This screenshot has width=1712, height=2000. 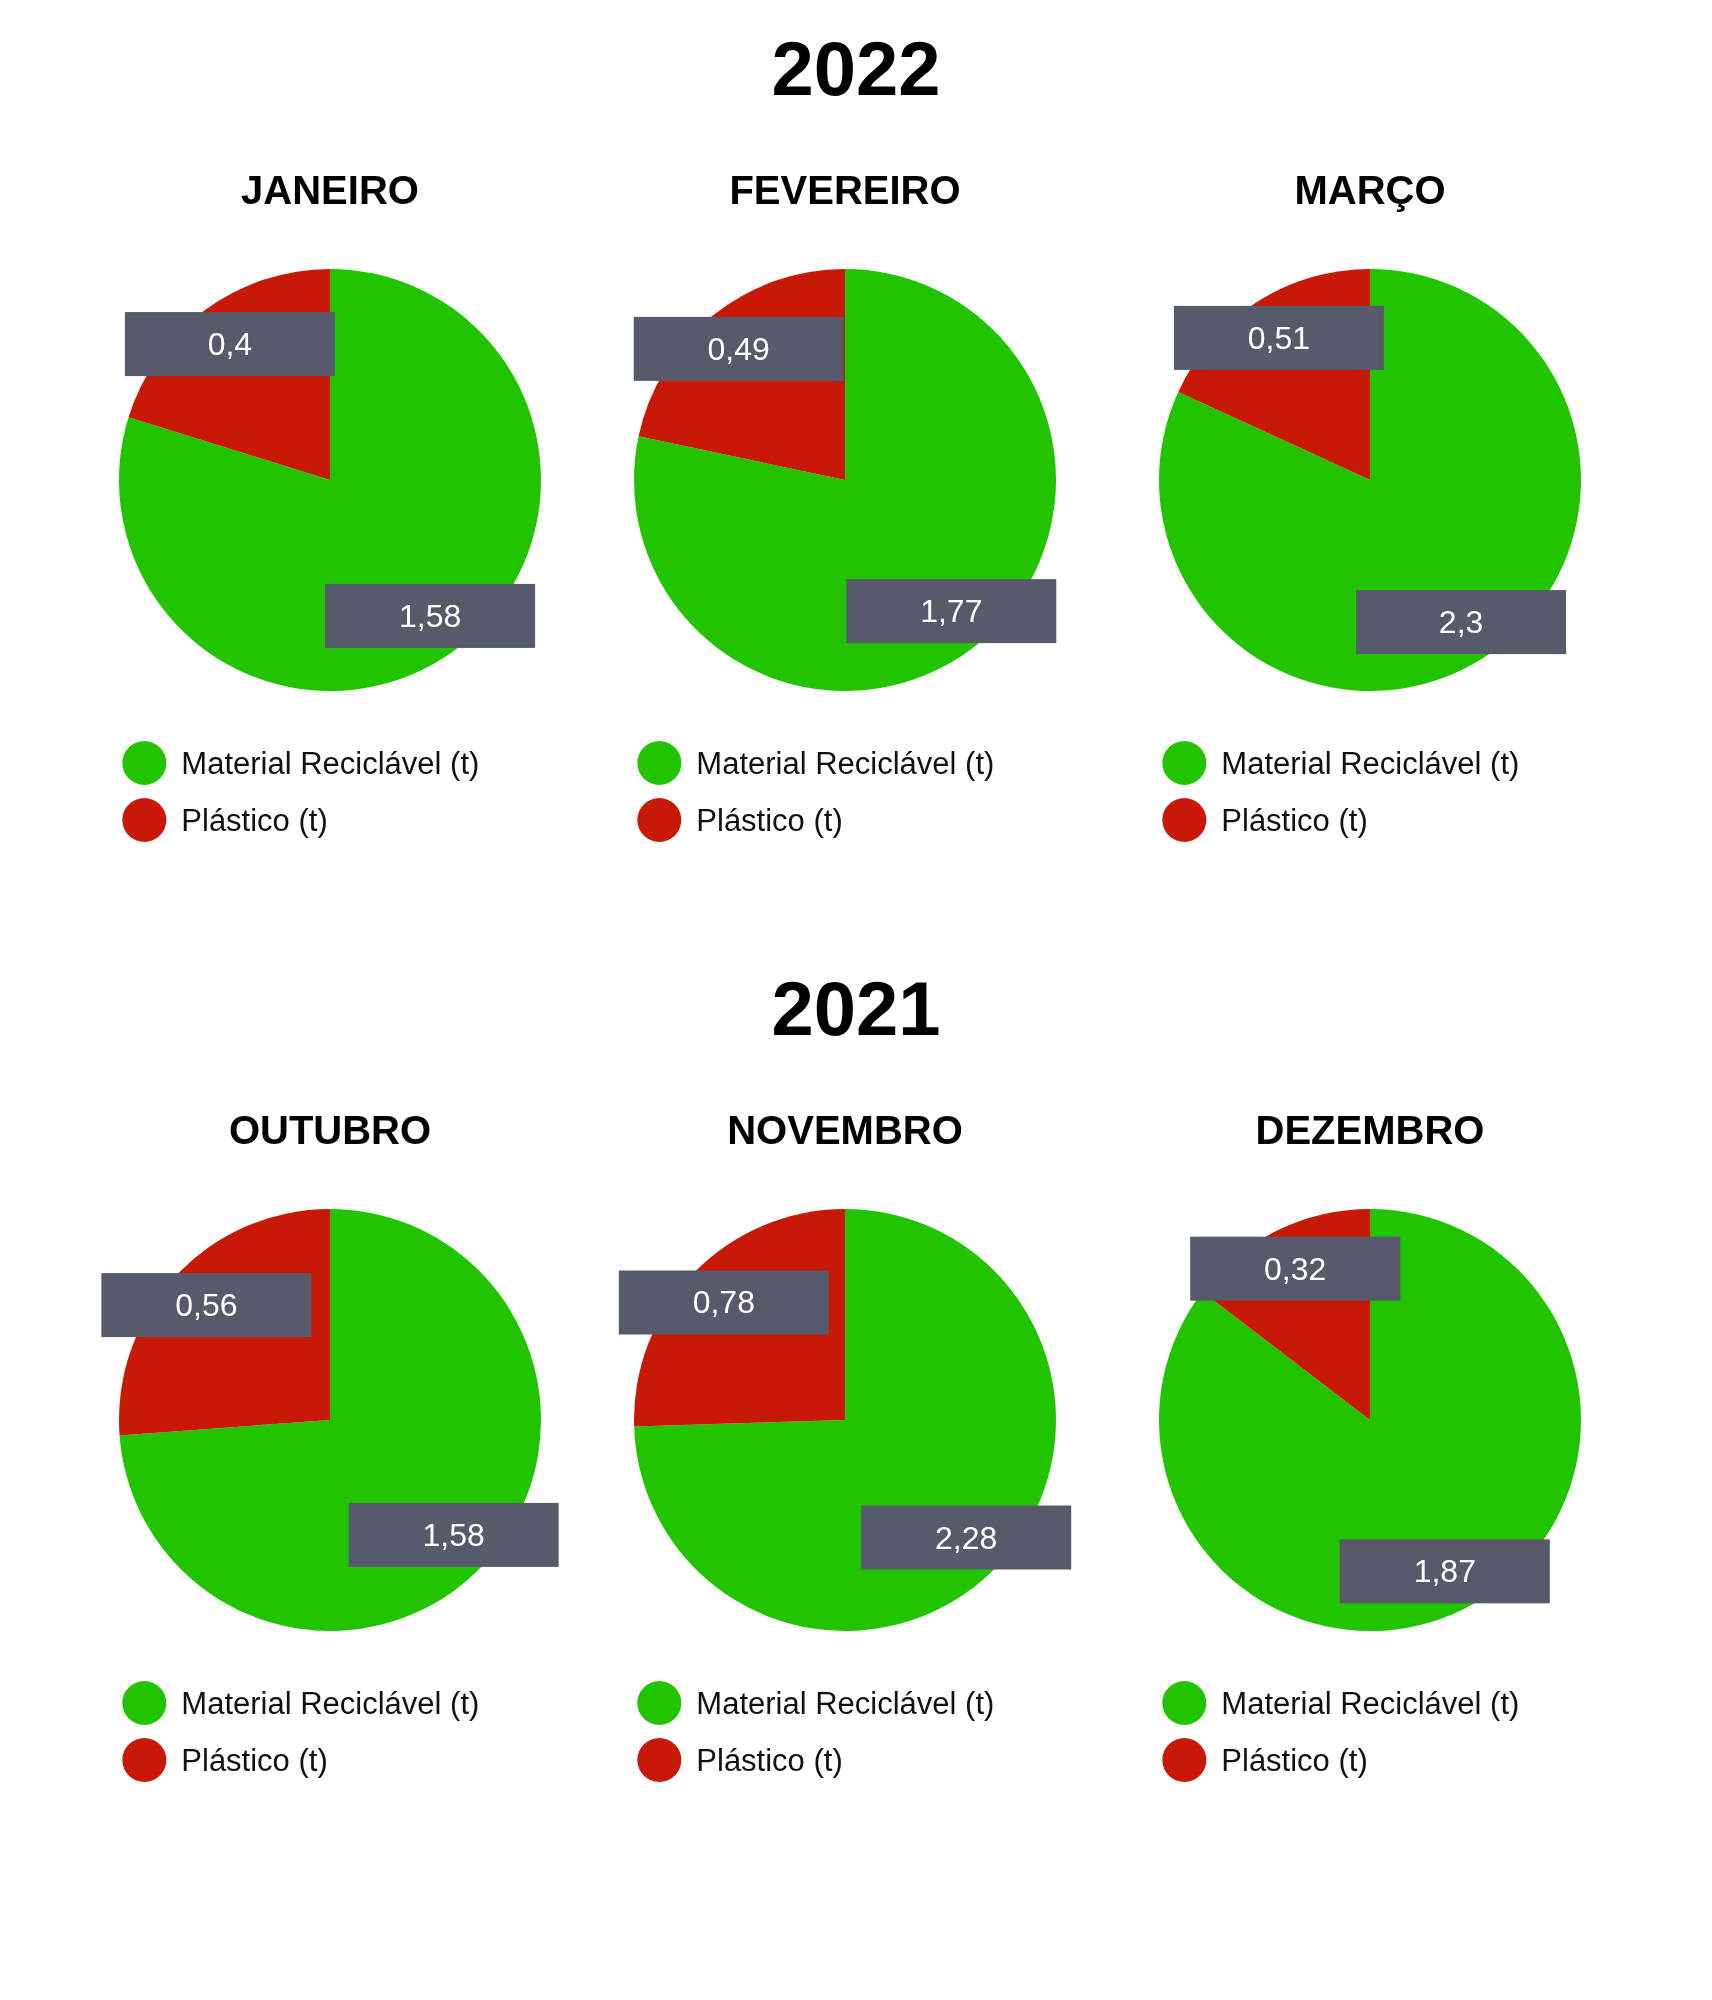 What do you see at coordinates (1295, 1268) in the screenshot?
I see `data-label: 0,32` at bounding box center [1295, 1268].